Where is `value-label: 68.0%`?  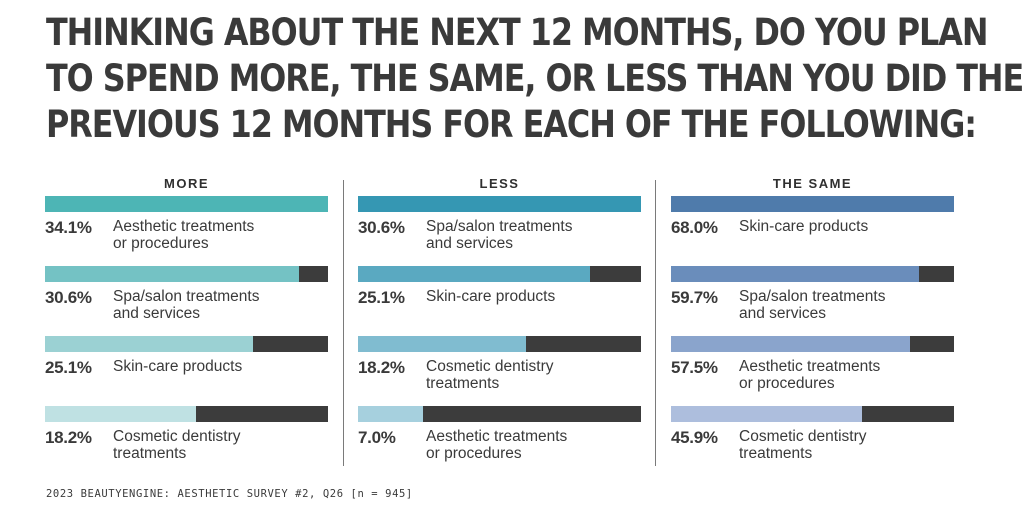 value-label: 68.0% is located at coordinates (694, 227).